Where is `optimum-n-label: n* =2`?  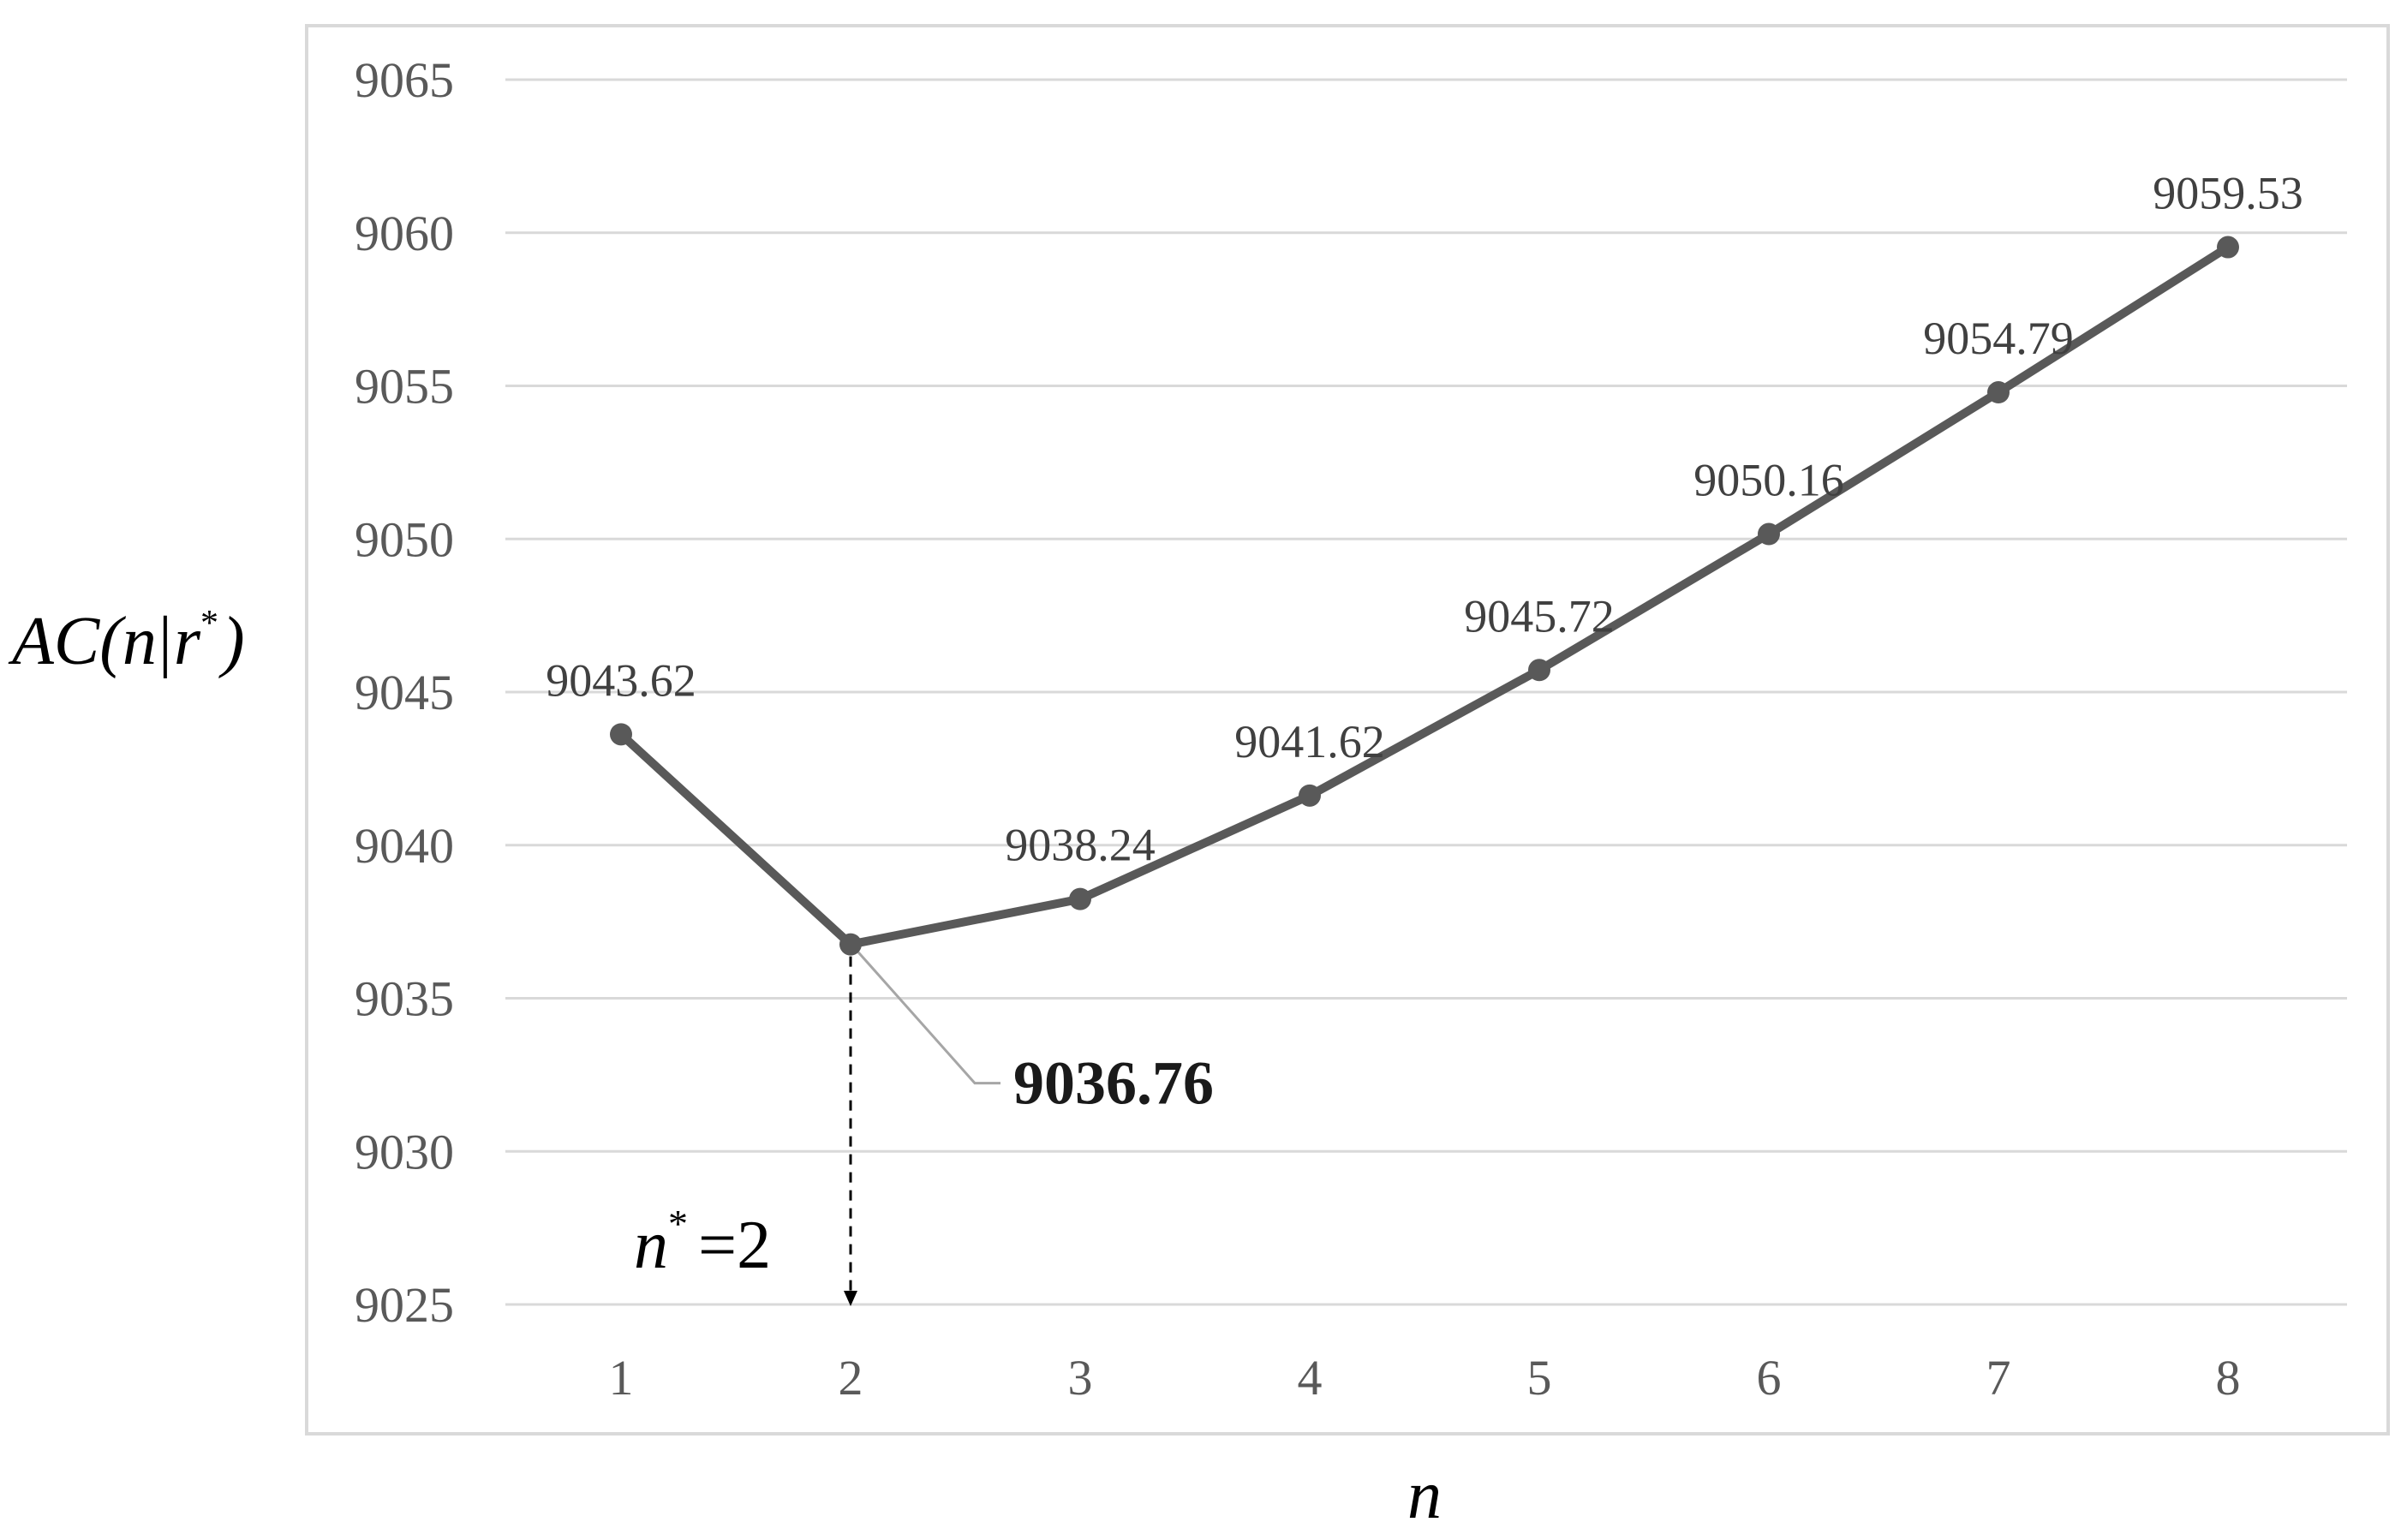 optimum-n-label: n* =2 is located at coordinates (703, 1242).